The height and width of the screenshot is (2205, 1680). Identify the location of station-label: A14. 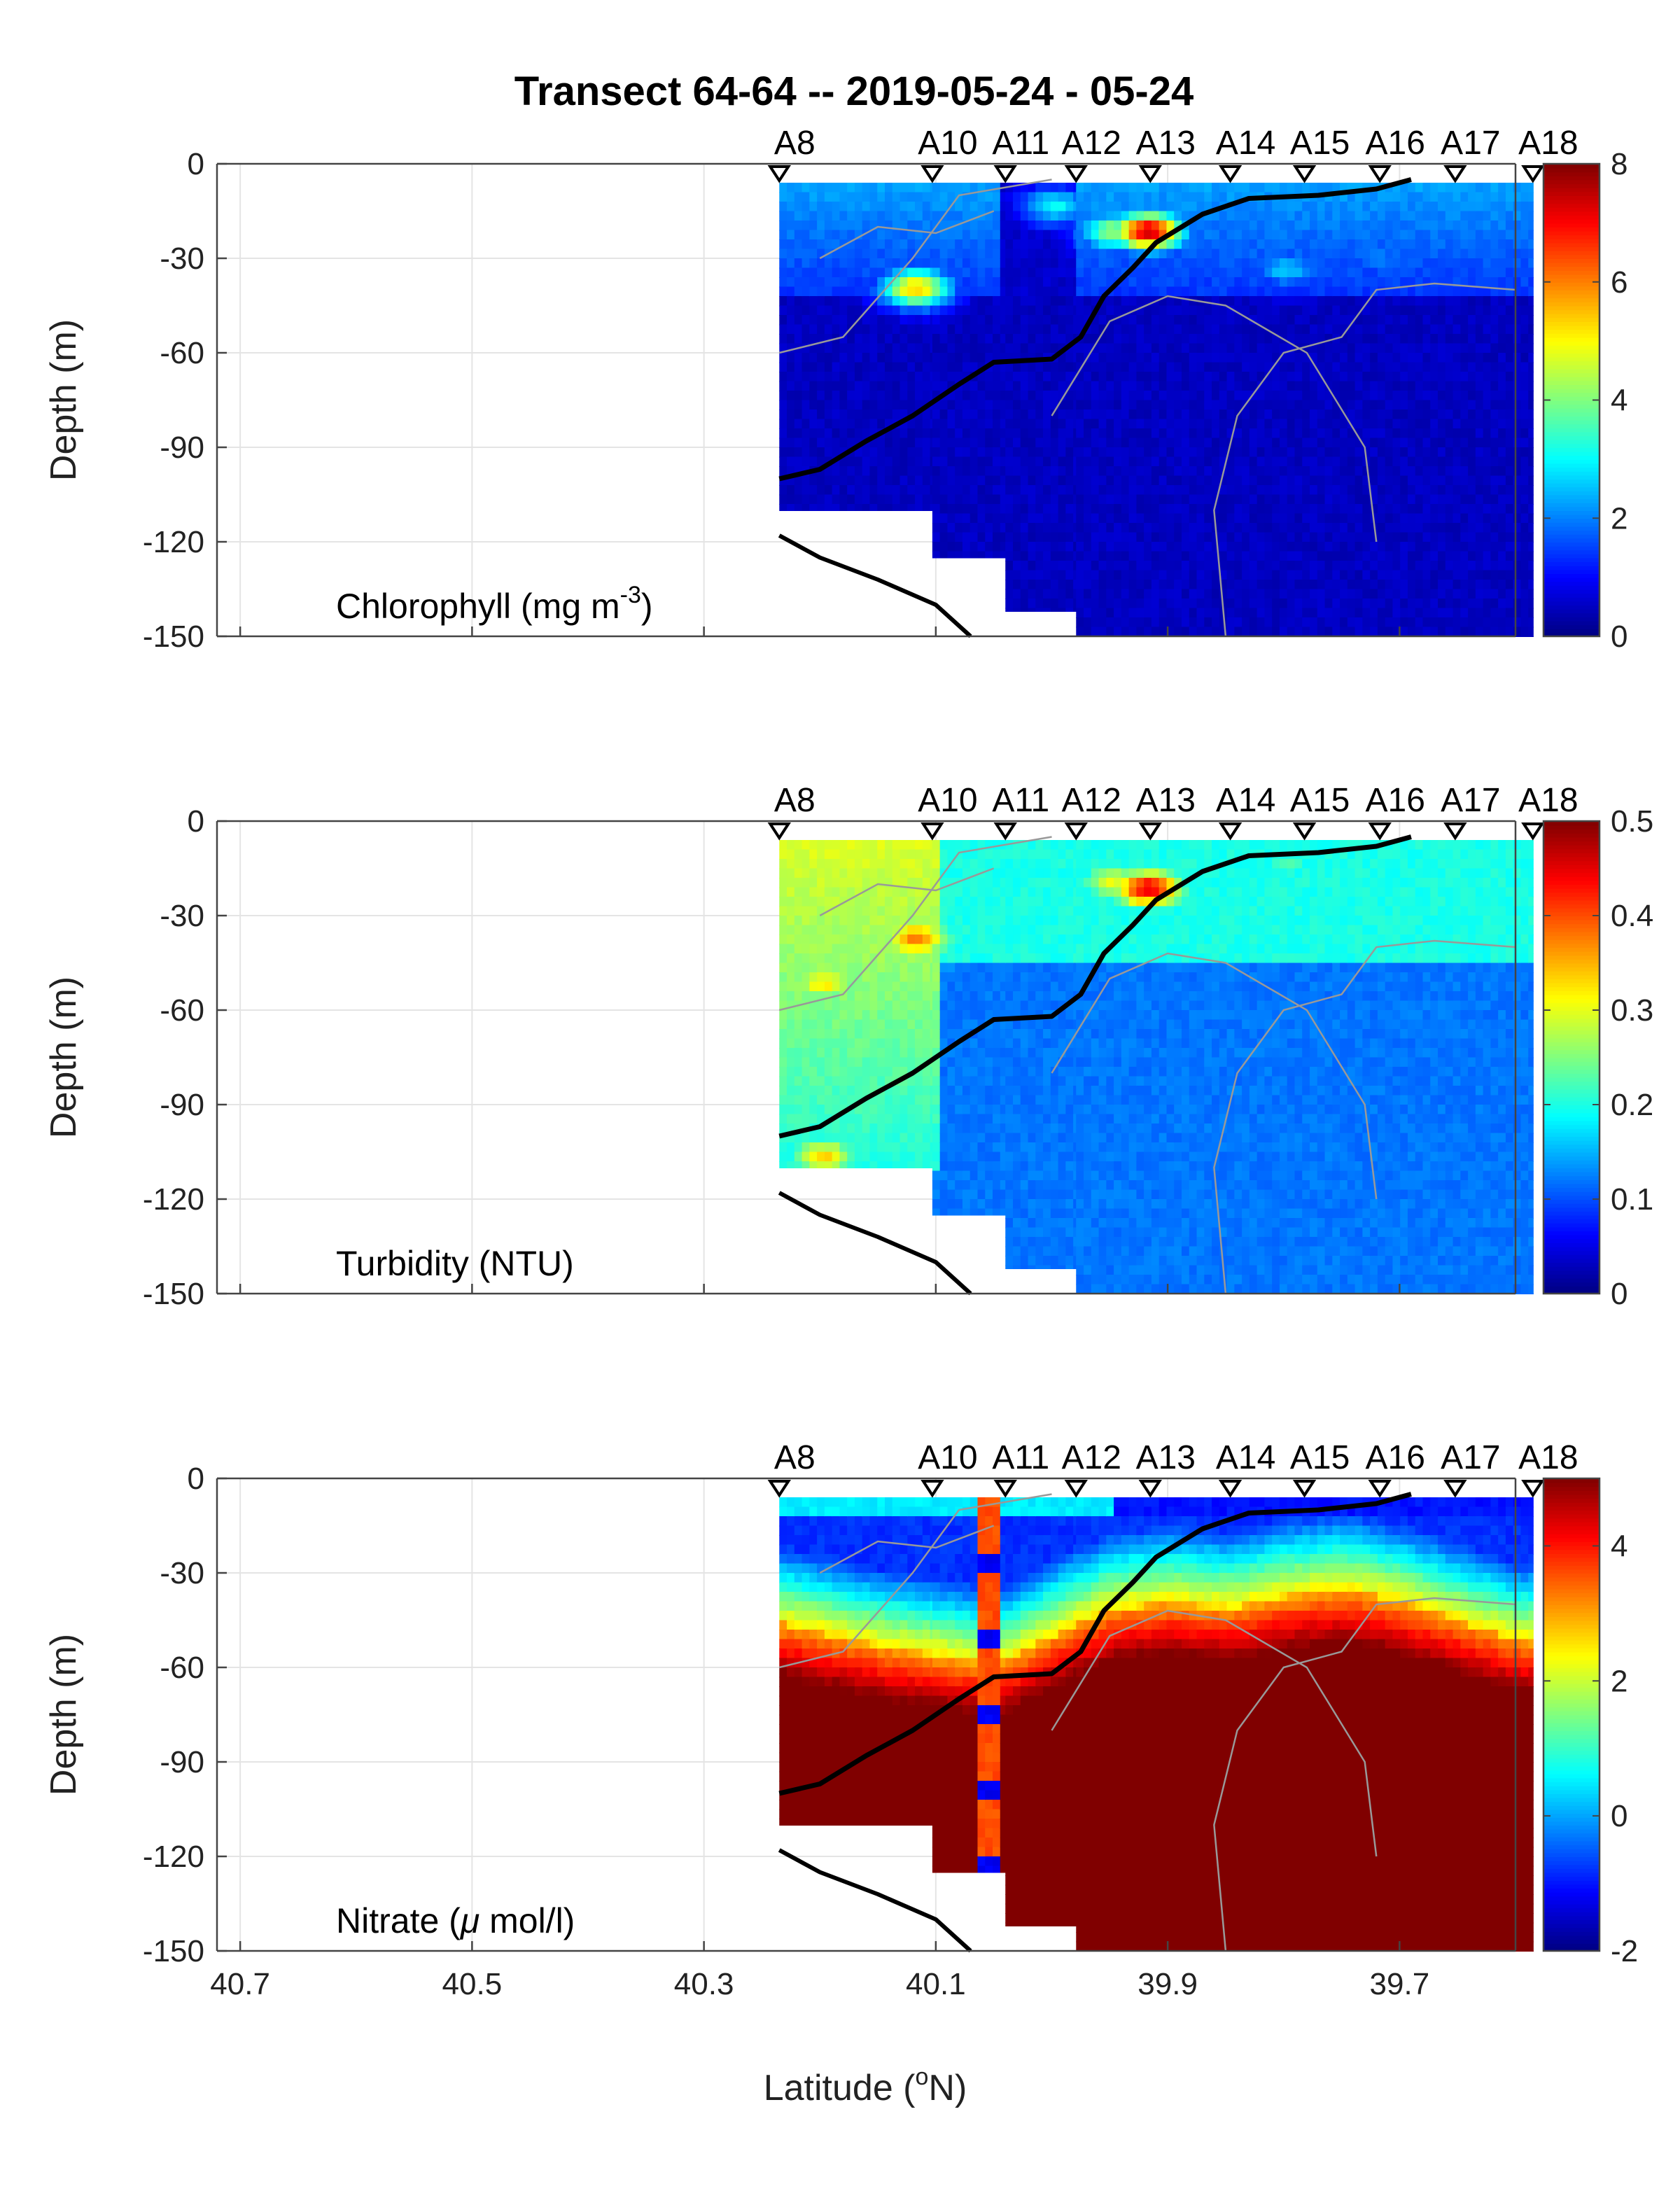
(1245, 143).